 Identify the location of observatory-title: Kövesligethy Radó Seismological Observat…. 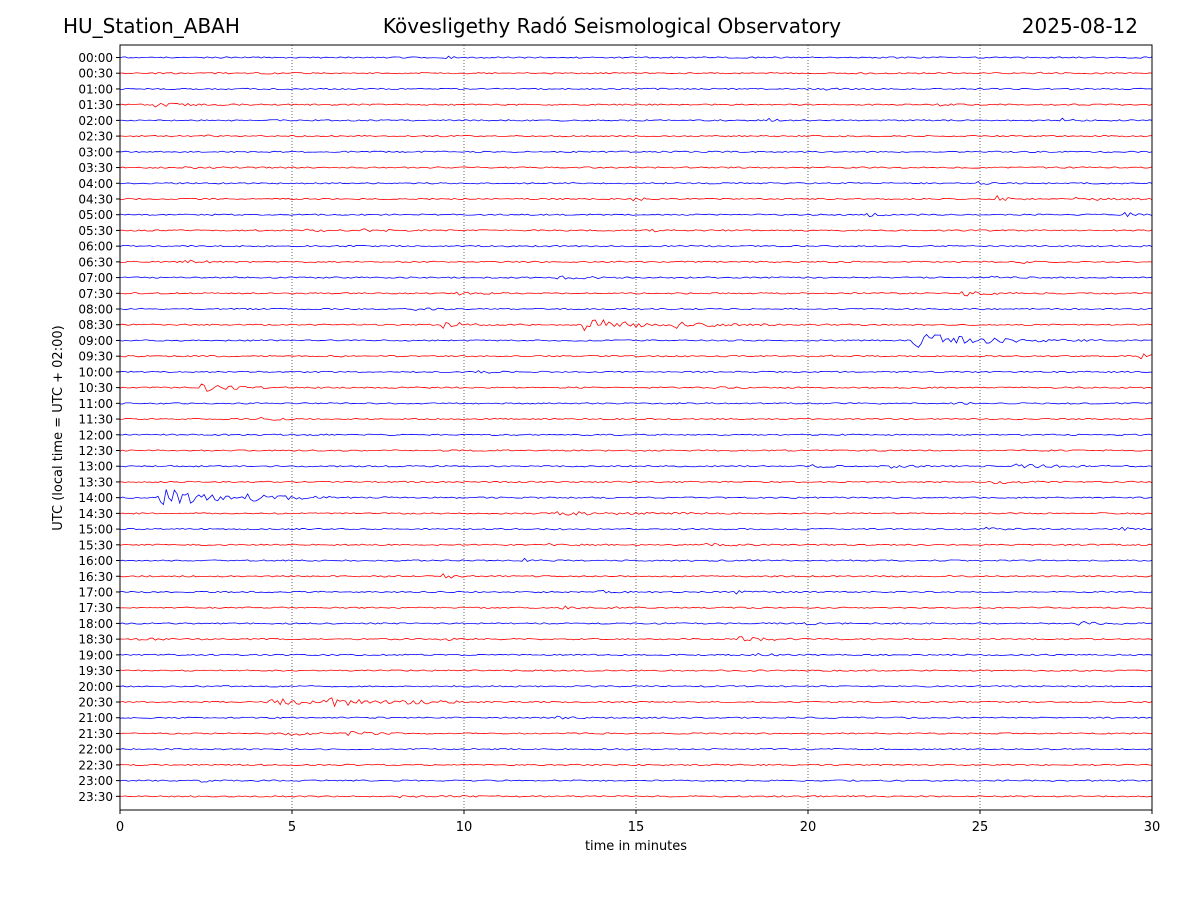
(612, 26).